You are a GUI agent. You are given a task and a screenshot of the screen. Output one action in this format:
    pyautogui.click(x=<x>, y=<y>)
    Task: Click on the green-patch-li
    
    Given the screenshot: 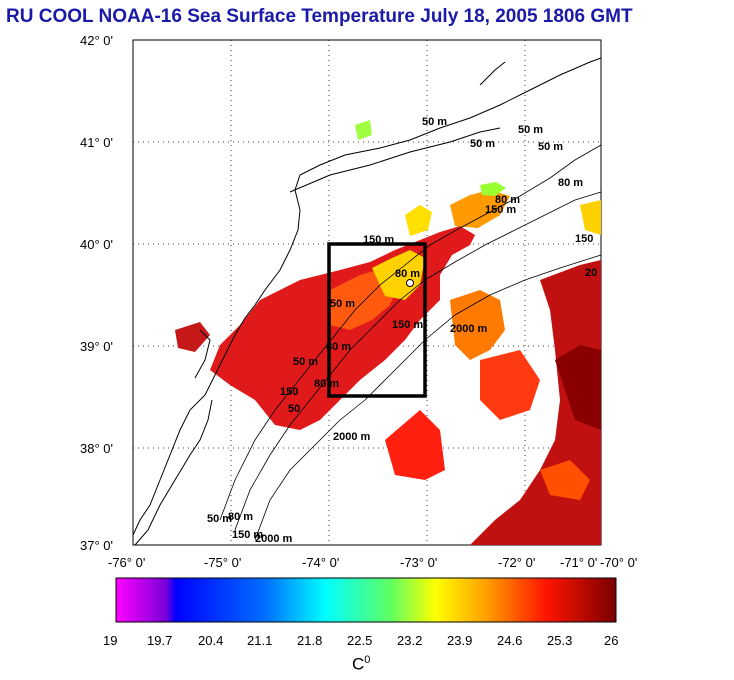 What is the action you would take?
    pyautogui.click(x=363, y=130)
    